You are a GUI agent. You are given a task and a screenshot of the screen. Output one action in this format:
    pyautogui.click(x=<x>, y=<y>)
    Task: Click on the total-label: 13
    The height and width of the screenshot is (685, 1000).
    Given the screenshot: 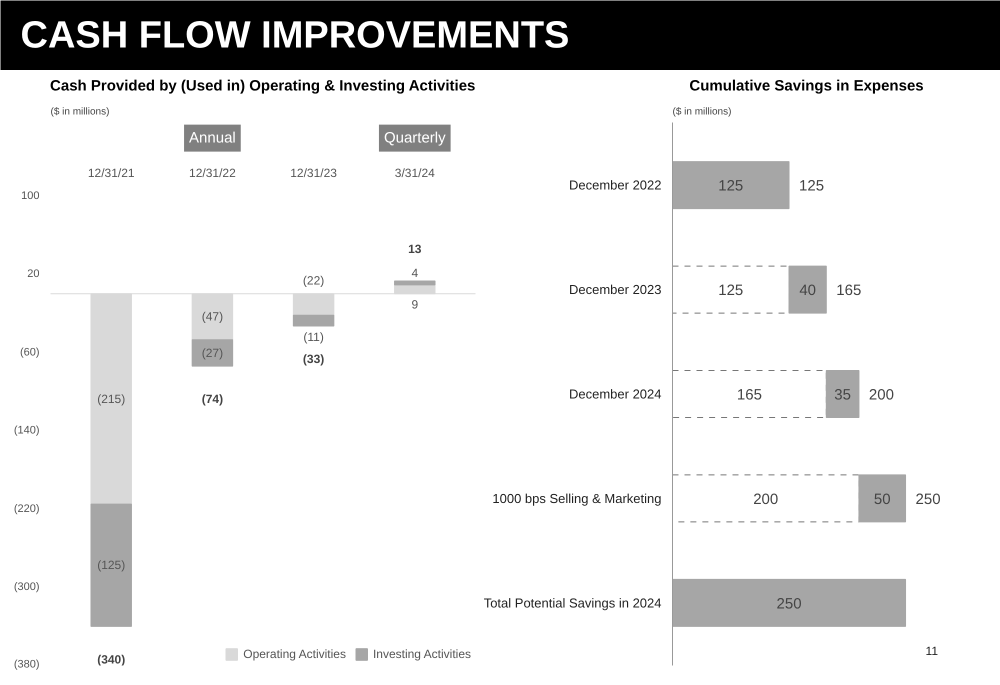 What is the action you would take?
    pyautogui.click(x=415, y=249)
    